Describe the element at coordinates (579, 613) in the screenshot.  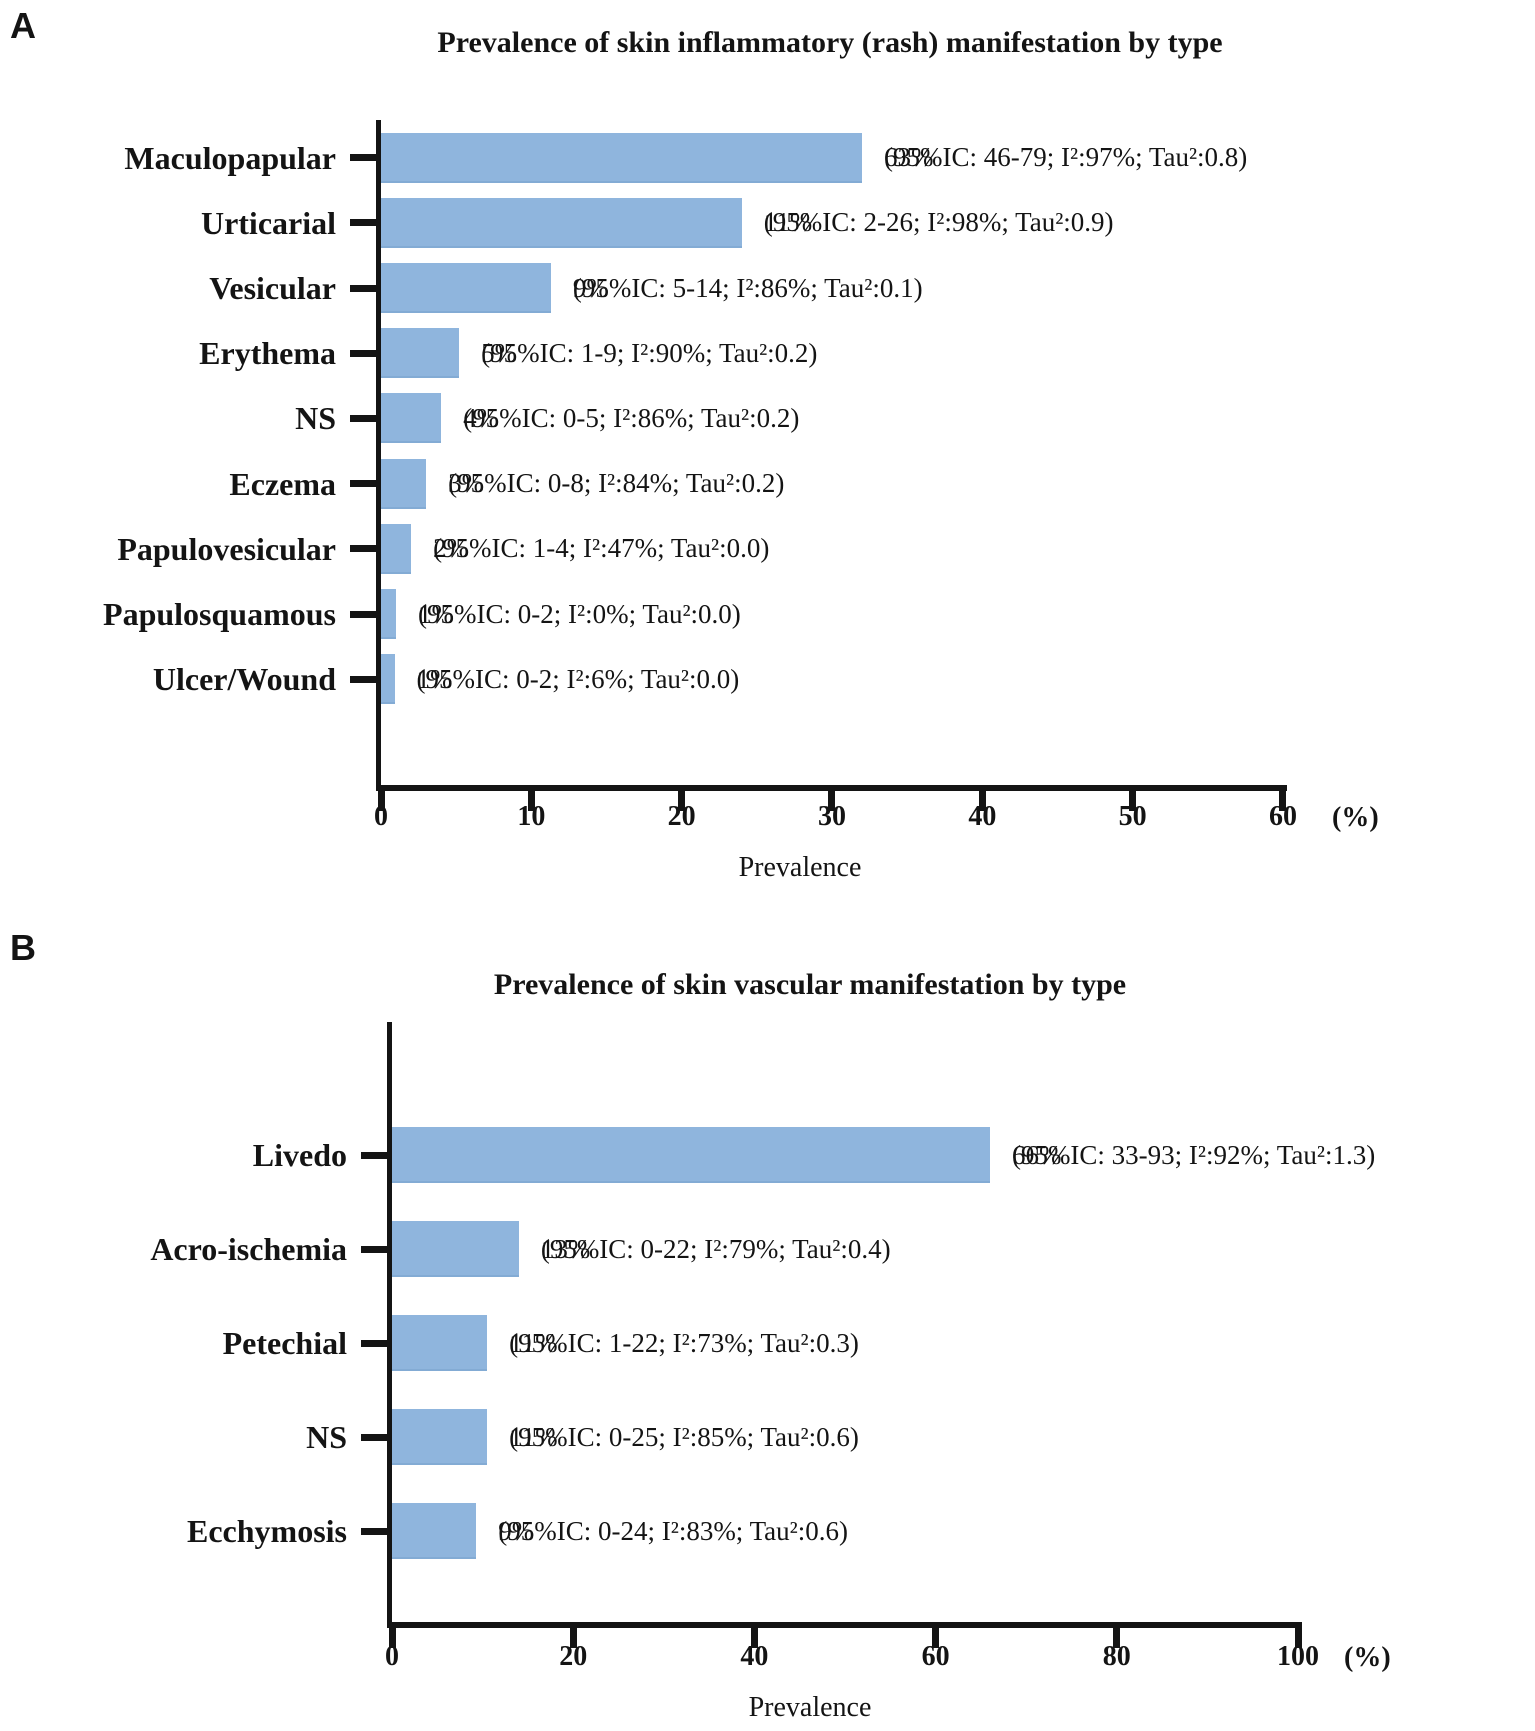
I see `ci-annotation: (95%IC: 0-2; I²:0%; Tau²:0.0)` at that location.